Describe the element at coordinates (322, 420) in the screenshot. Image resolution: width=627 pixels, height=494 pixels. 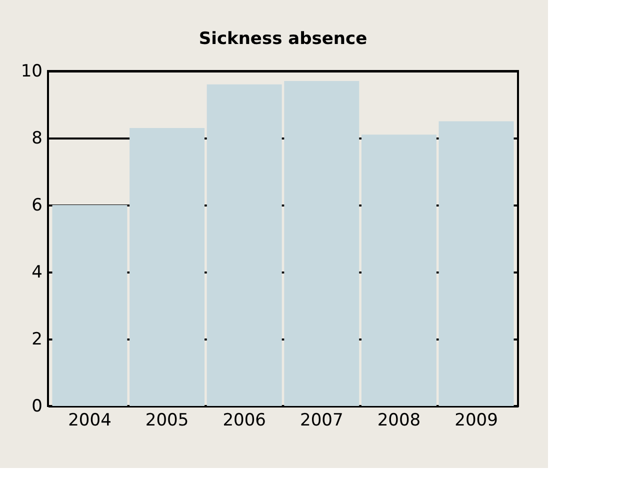
I see `x-tick-label: 2007` at that location.